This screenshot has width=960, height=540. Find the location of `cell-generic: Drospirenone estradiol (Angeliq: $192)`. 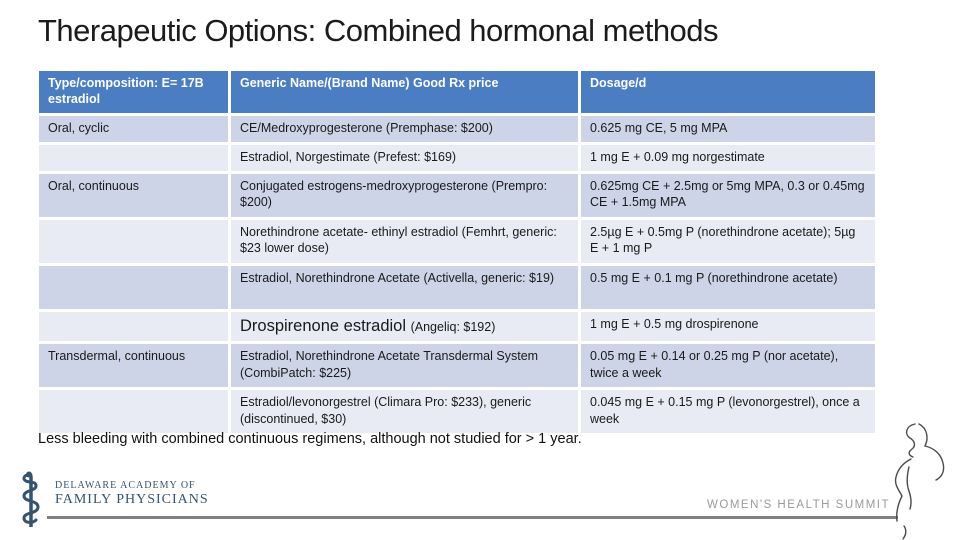

cell-generic: Drospirenone estradiol (Angeliq: $192) is located at coordinates (404, 326).